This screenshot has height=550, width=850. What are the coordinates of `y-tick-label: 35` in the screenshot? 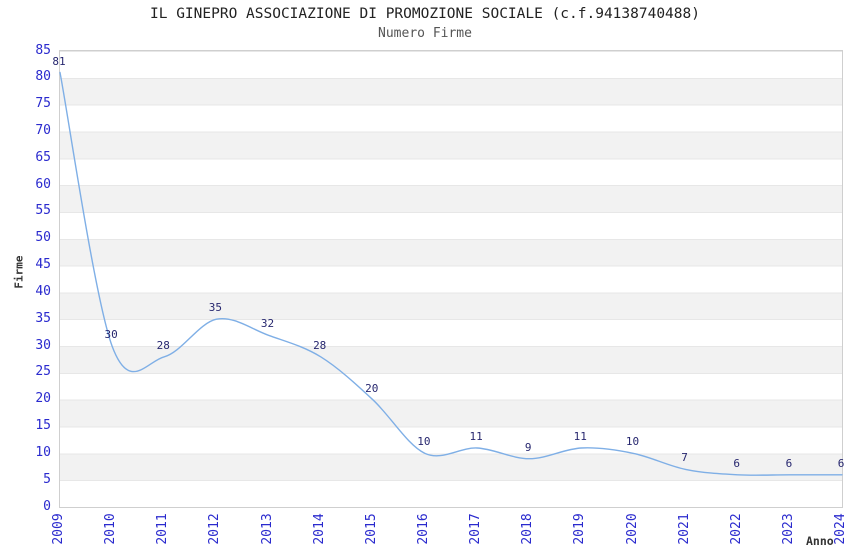 It's located at (43, 318).